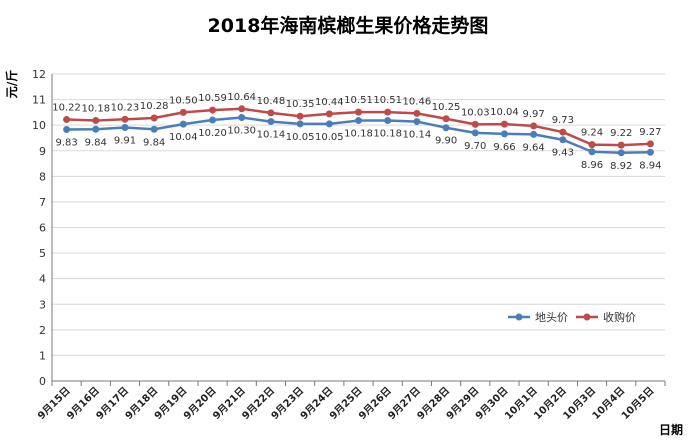 The width and height of the screenshot is (696, 444). I want to click on data-label: 9.97, so click(534, 114).